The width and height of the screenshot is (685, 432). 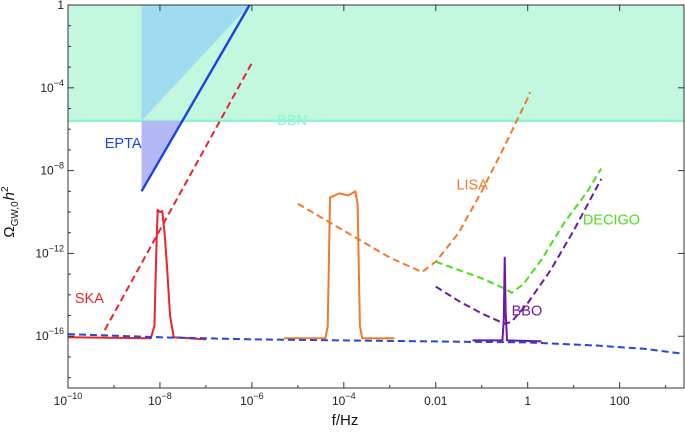 I want to click on y-axis-title-h: h, so click(x=9, y=196).